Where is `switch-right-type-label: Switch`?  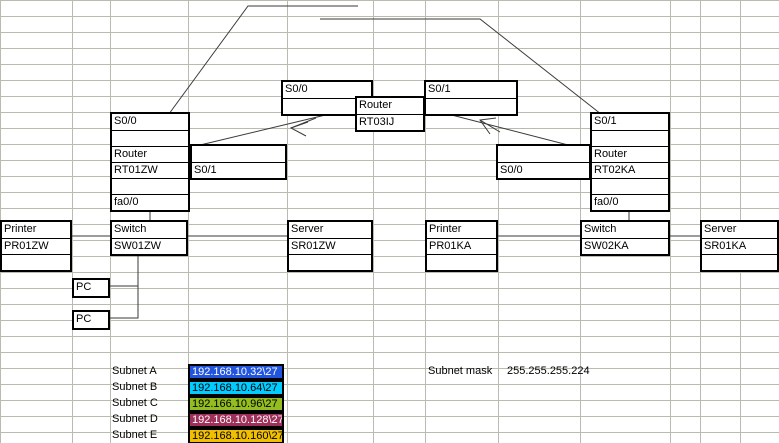
switch-right-type-label: Switch is located at coordinates (625, 230).